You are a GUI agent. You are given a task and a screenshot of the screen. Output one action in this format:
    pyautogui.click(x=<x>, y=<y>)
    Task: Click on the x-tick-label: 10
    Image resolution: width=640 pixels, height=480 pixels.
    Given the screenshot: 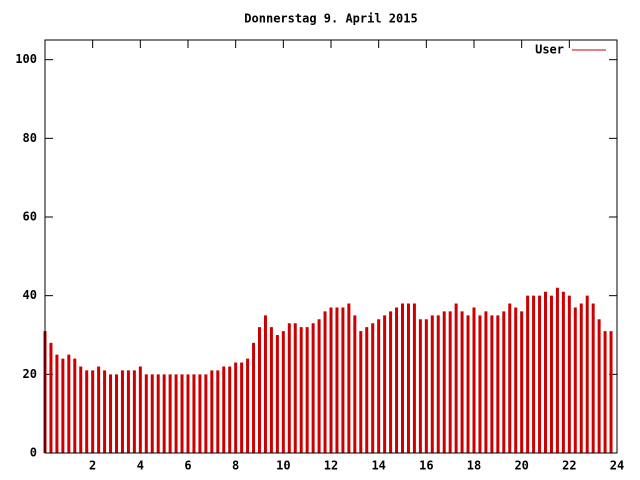 What is the action you would take?
    pyautogui.click(x=283, y=466)
    